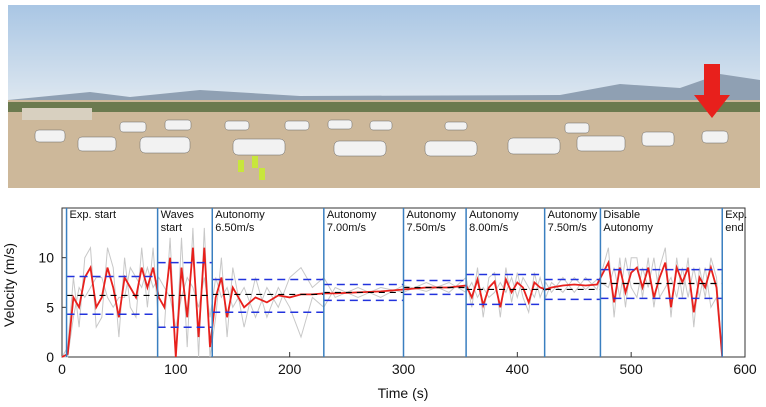  I want to click on y-tick-label: 0, so click(50, 357).